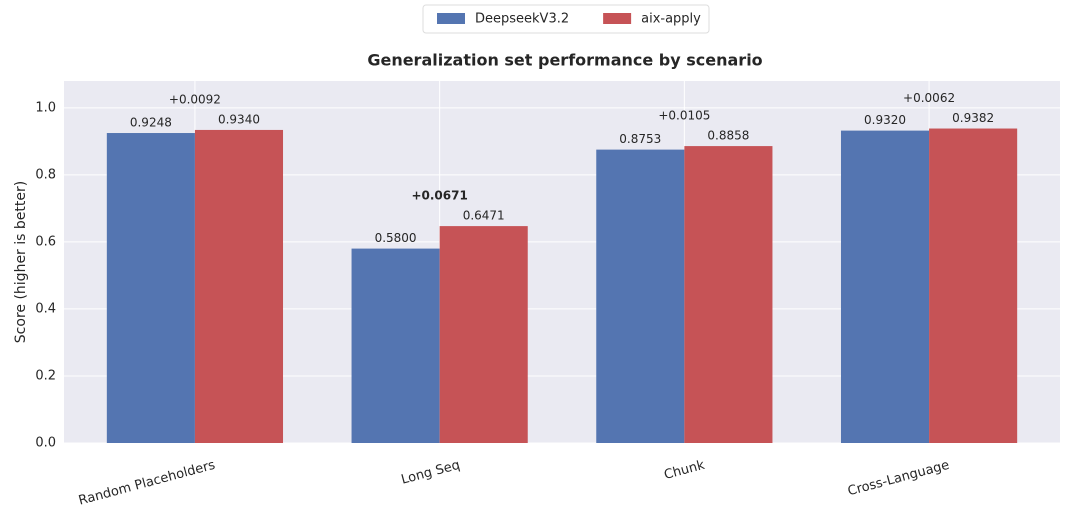 Image resolution: width=1080 pixels, height=511 pixels. Describe the element at coordinates (898, 479) in the screenshot. I see `x-tick-label: Cross-Language` at that location.